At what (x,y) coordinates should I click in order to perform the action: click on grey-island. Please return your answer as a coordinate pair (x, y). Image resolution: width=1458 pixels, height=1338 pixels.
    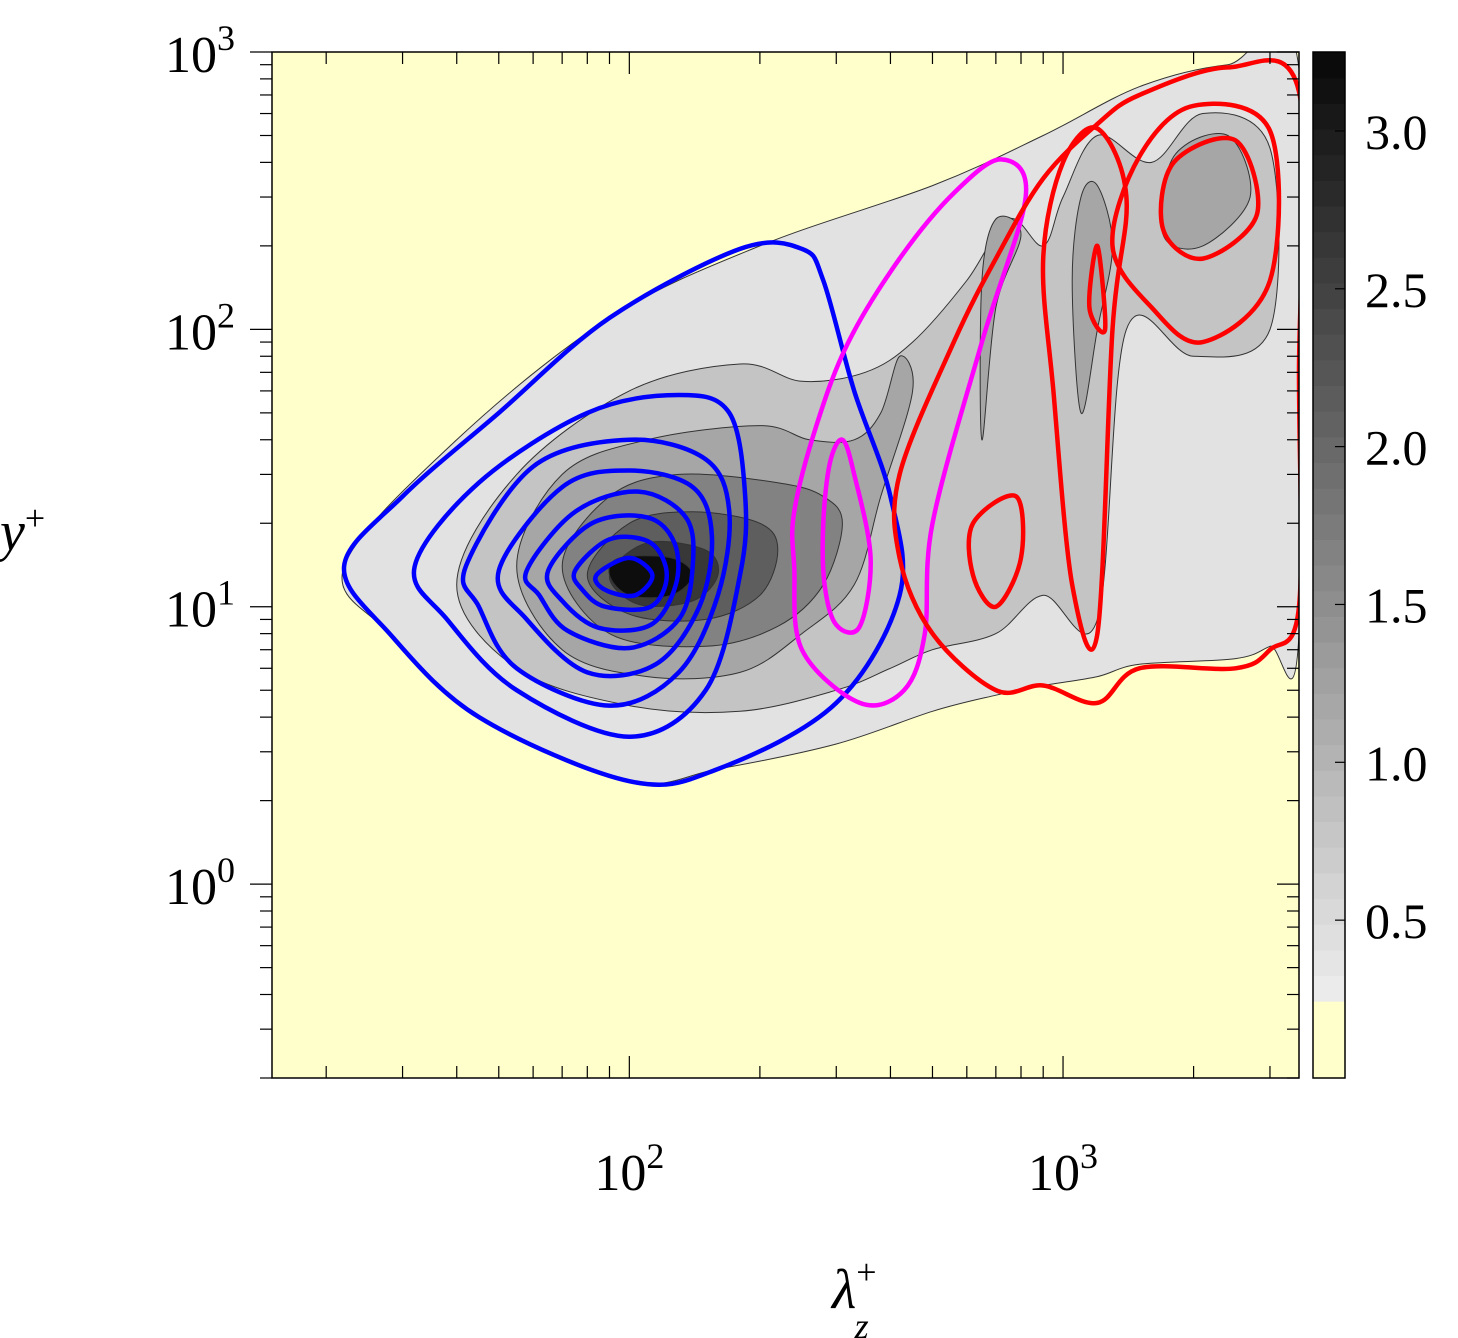
    Looking at the image, I should click on (1092, 297).